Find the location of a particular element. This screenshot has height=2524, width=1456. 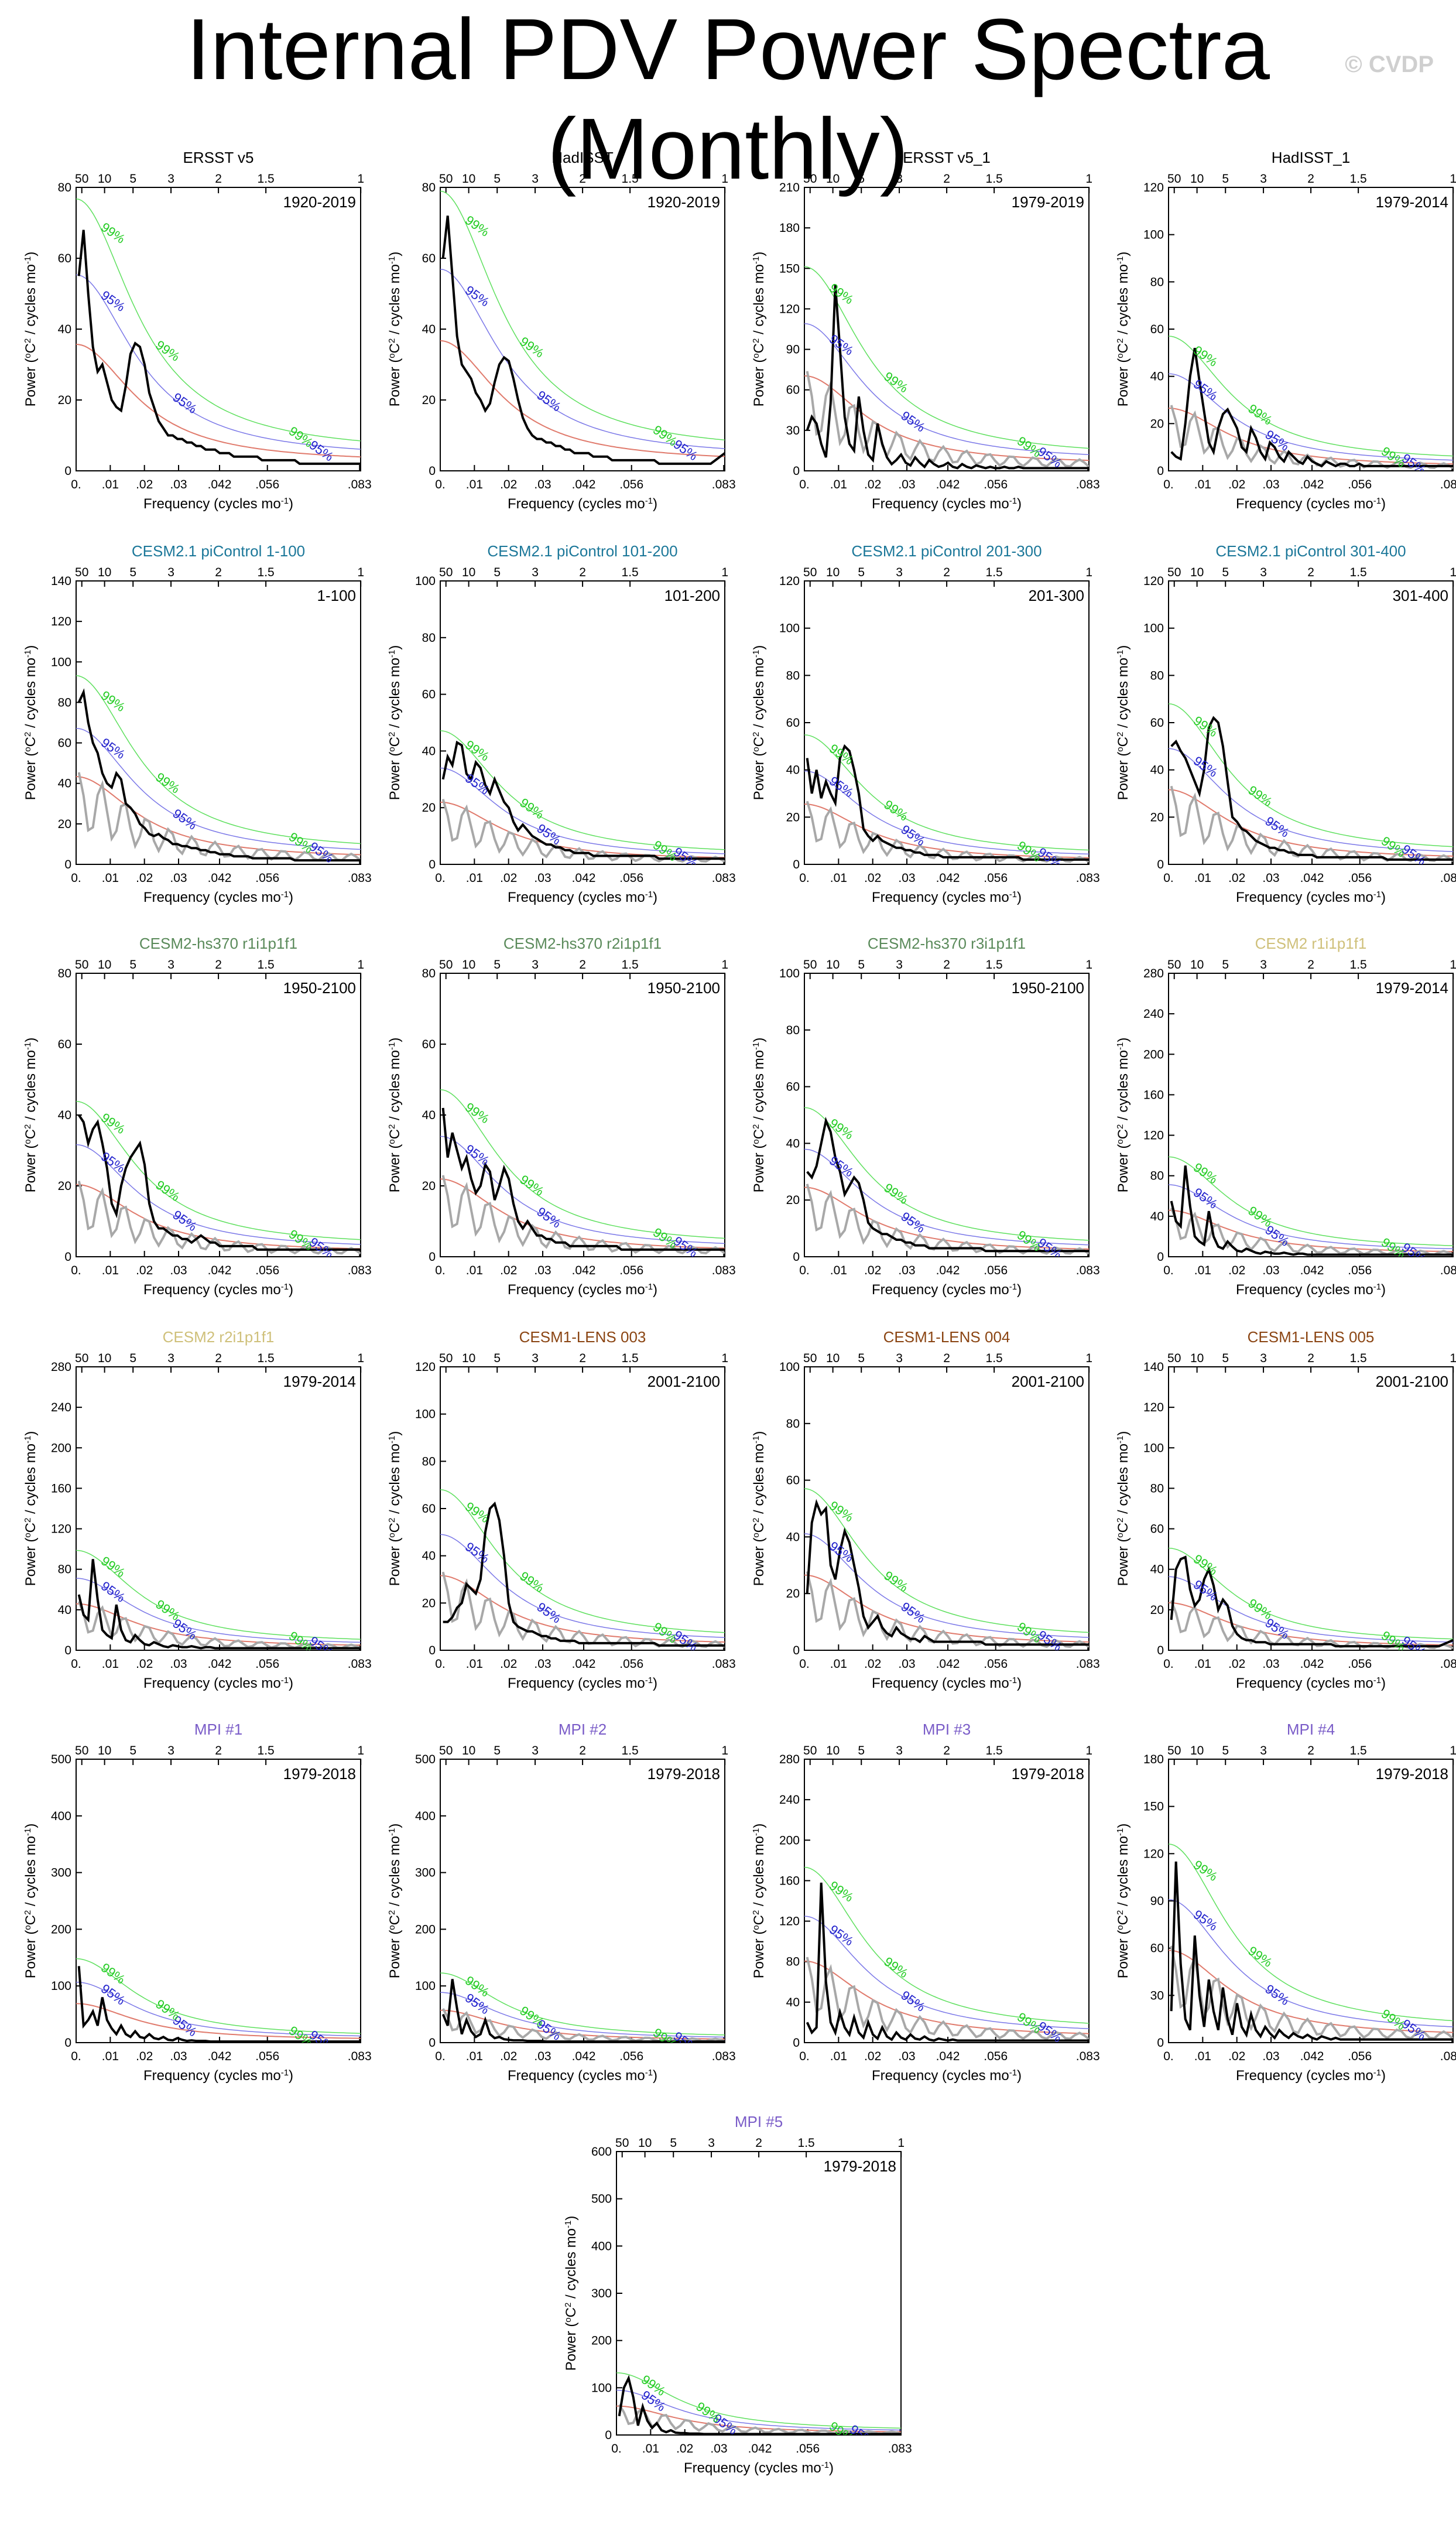

y-tick-label: 240 is located at coordinates (789, 1800).